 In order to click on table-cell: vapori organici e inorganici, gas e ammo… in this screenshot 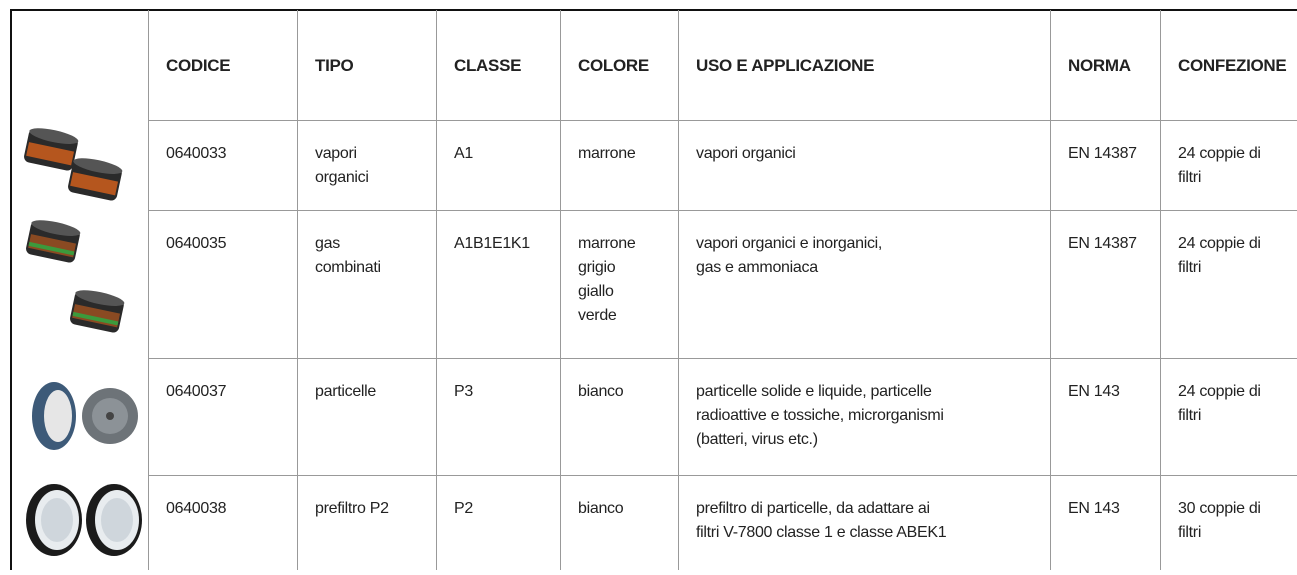, I will do `click(789, 255)`.